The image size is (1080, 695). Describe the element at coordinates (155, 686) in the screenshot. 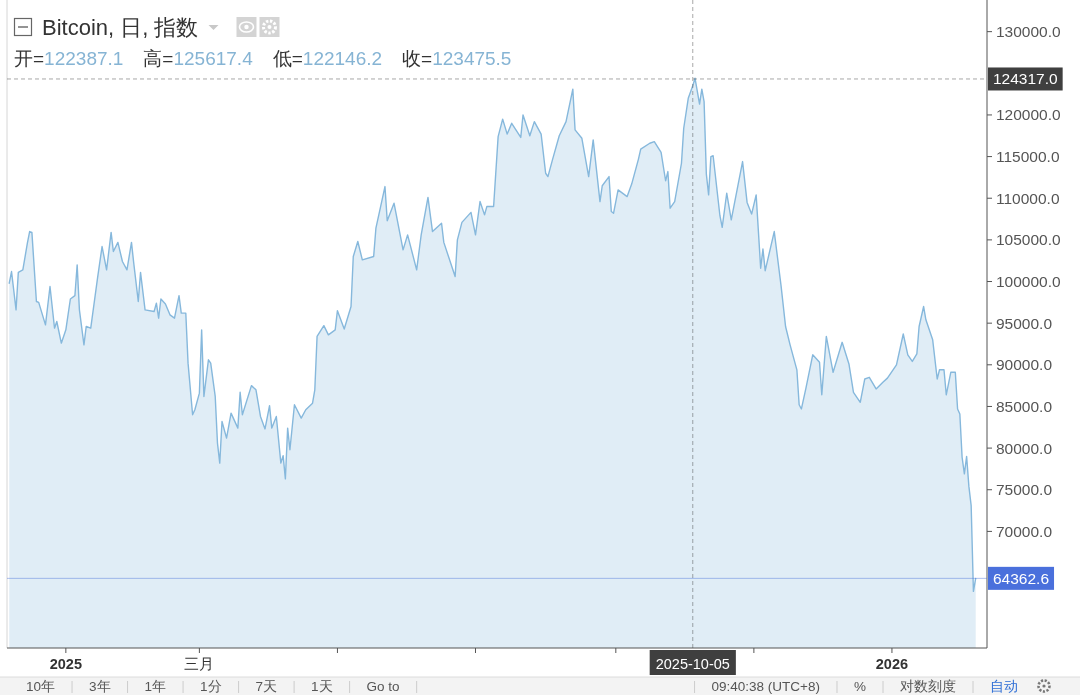

I see `text: 1年` at that location.